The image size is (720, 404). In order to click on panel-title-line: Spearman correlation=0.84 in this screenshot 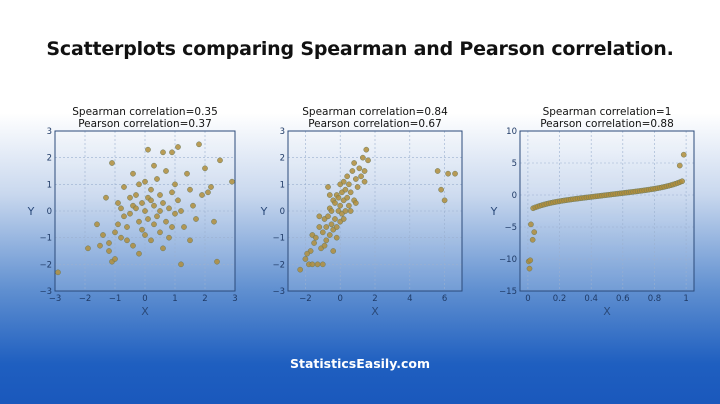, I will do `click(375, 112)`.